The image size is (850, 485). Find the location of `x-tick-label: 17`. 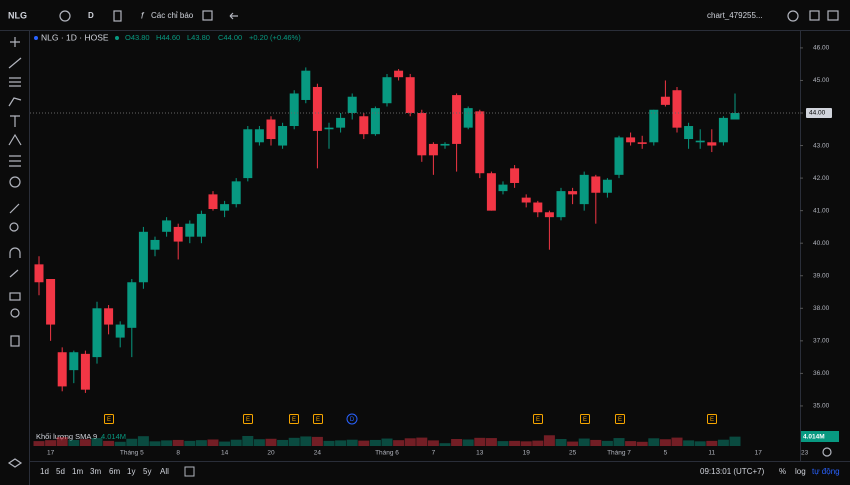

x-tick-label: 17 is located at coordinates (759, 453).